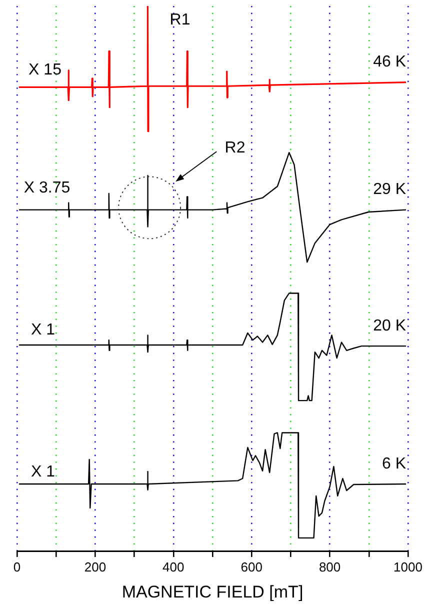  Describe the element at coordinates (389, 189) in the screenshot. I see `series-label: 29 K` at that location.